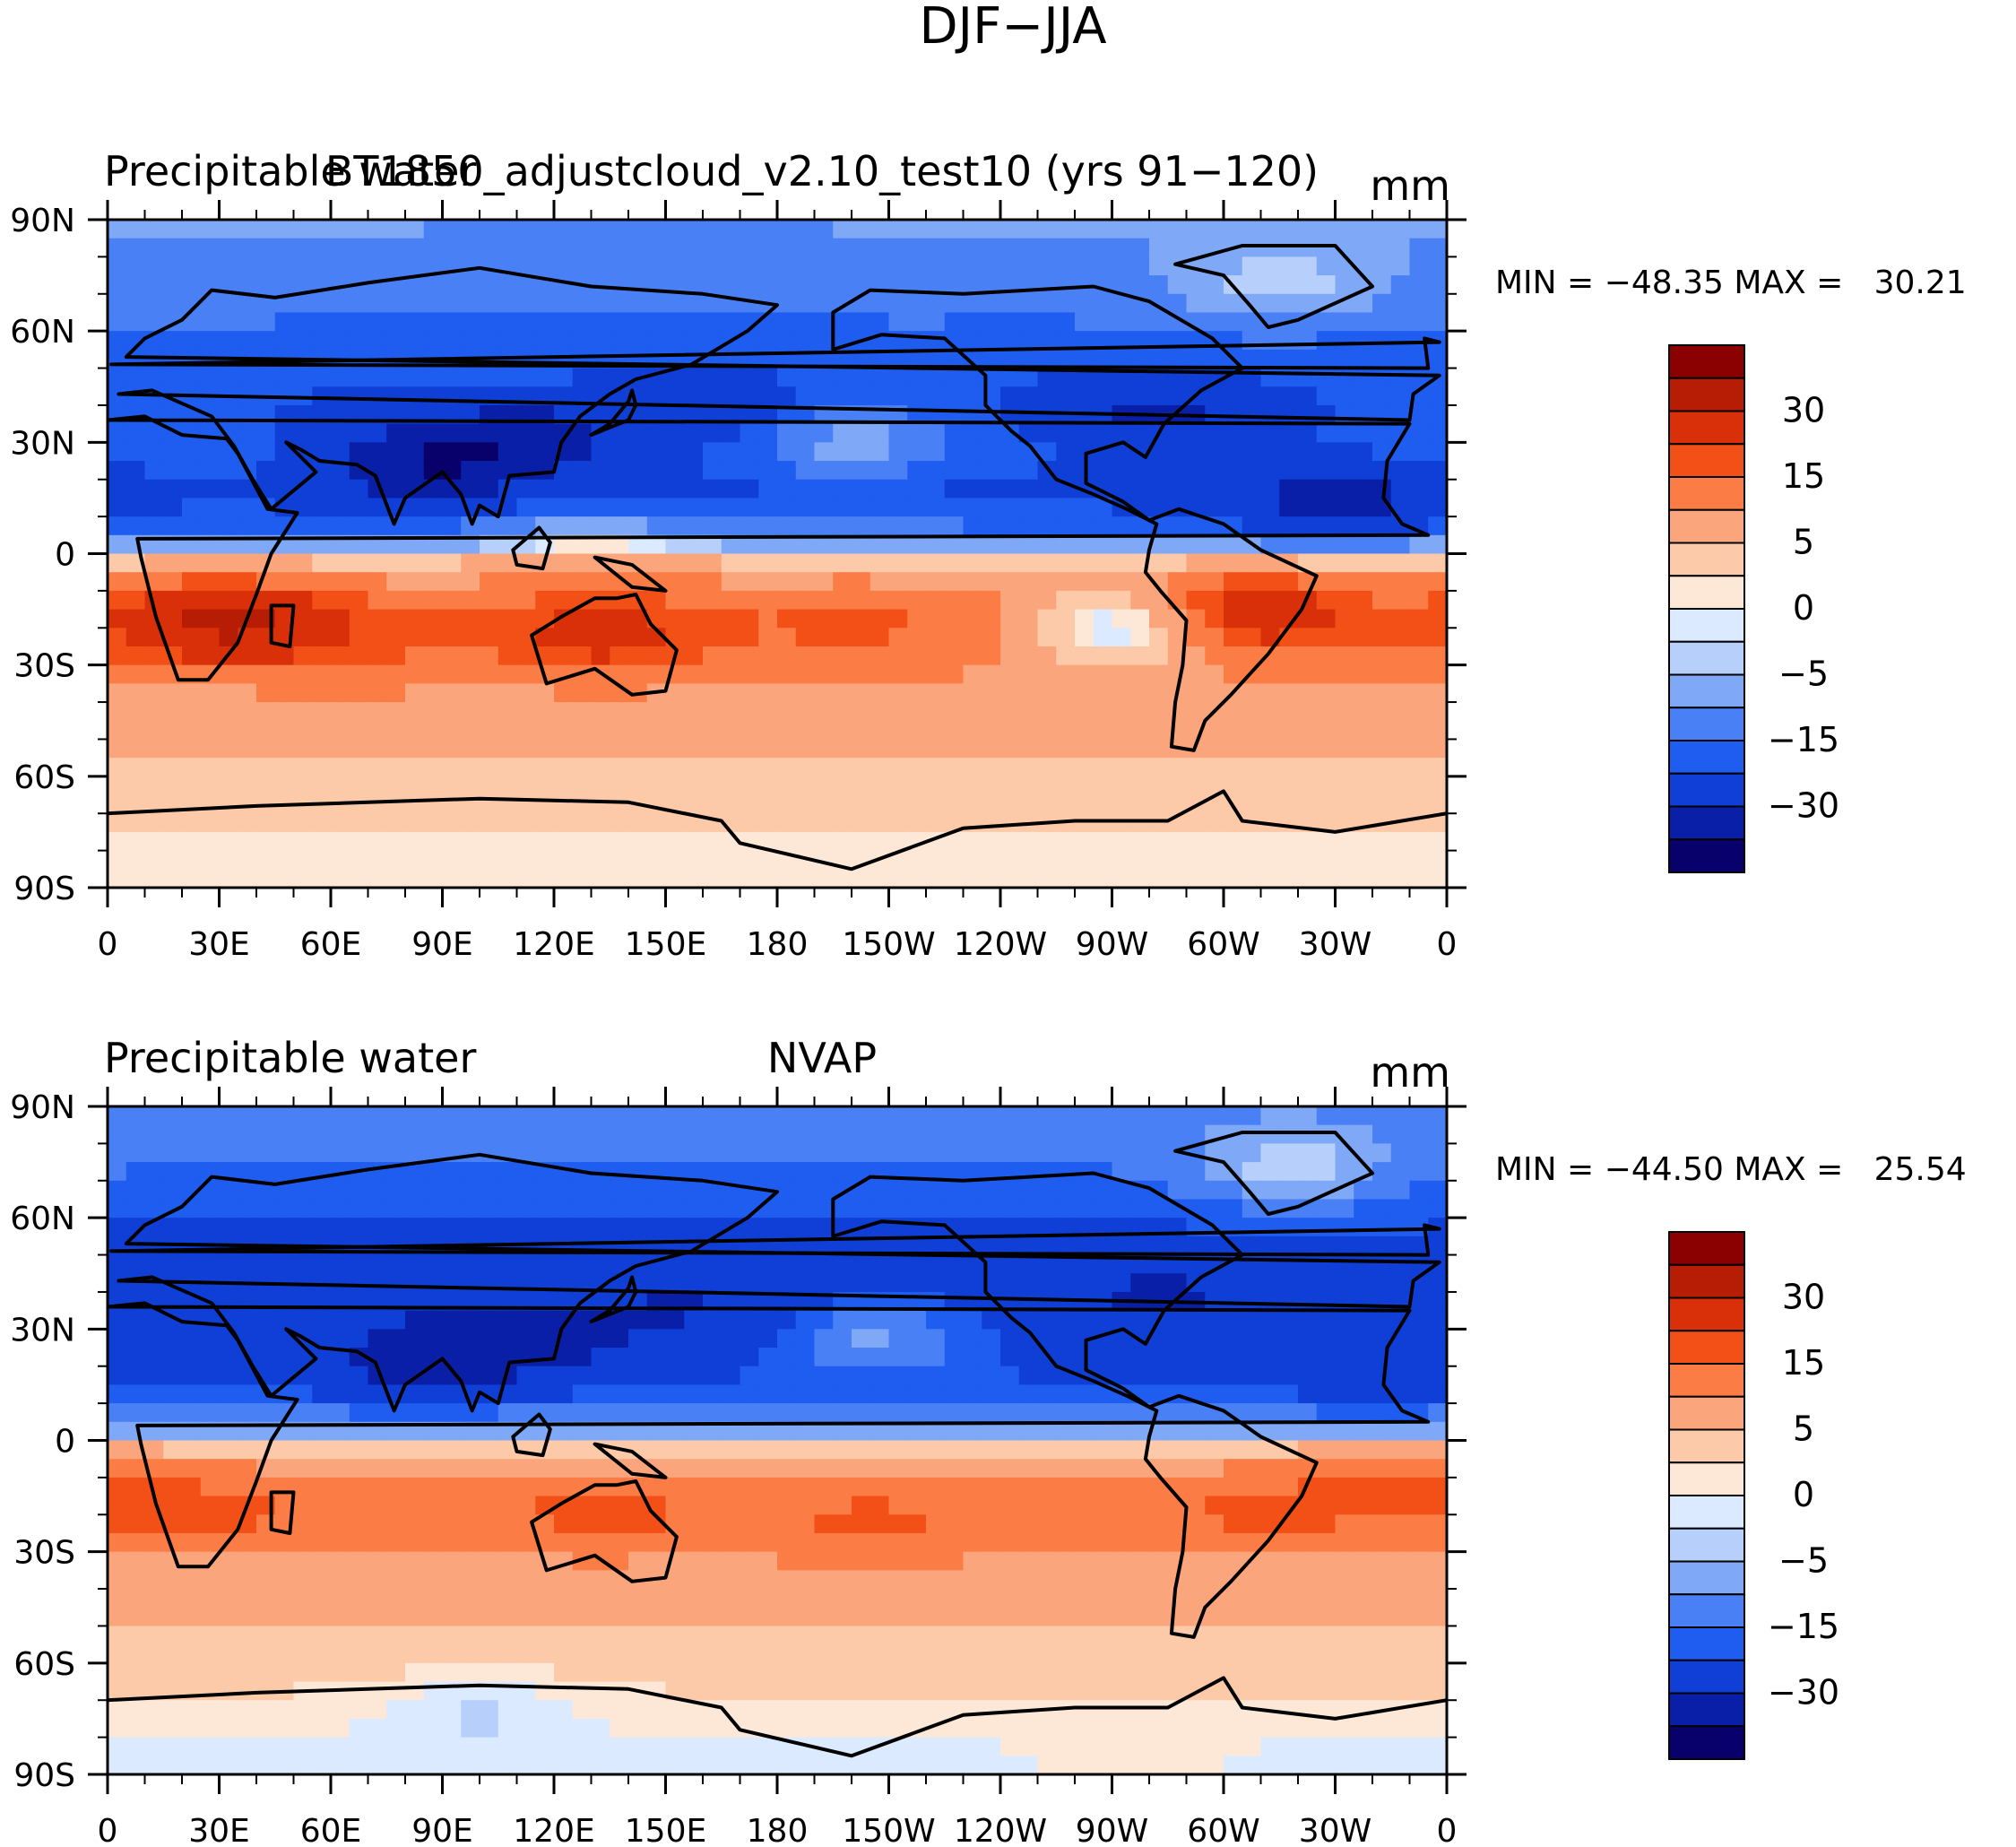  I want to click on australia-coast, so click(604, 1531).